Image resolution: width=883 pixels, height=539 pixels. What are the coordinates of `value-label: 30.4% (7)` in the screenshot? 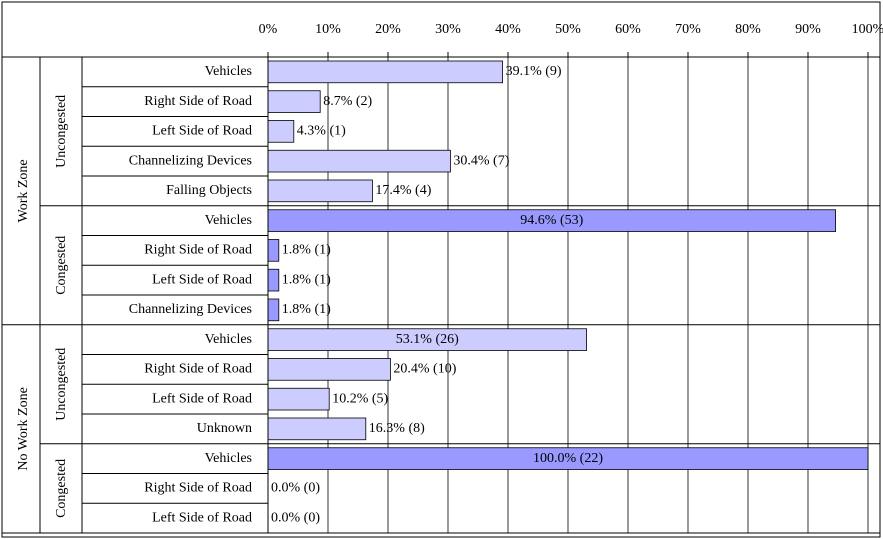 It's located at (481, 160).